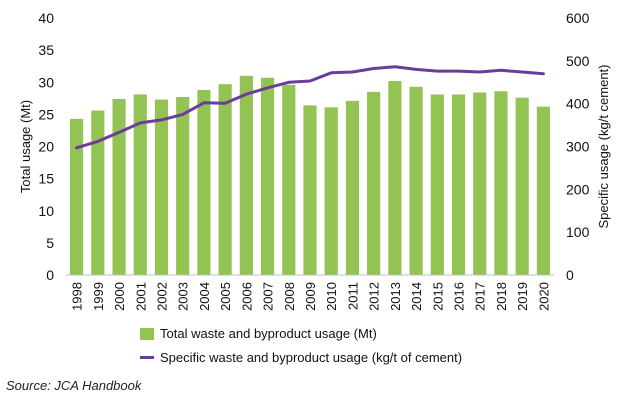 The image size is (640, 403). Describe the element at coordinates (352, 296) in the screenshot. I see `x-tick-label: 2011` at that location.